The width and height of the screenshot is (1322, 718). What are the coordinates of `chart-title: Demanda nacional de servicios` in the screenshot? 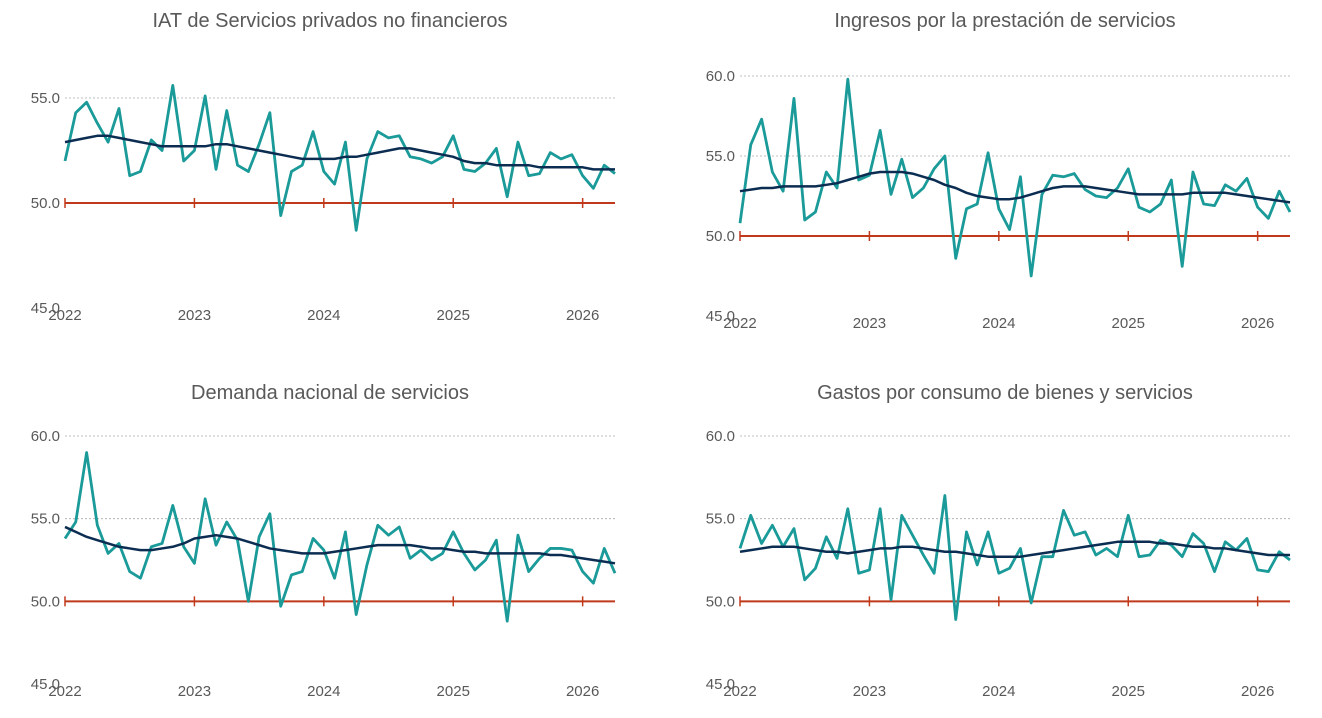 It's located at (330, 393).